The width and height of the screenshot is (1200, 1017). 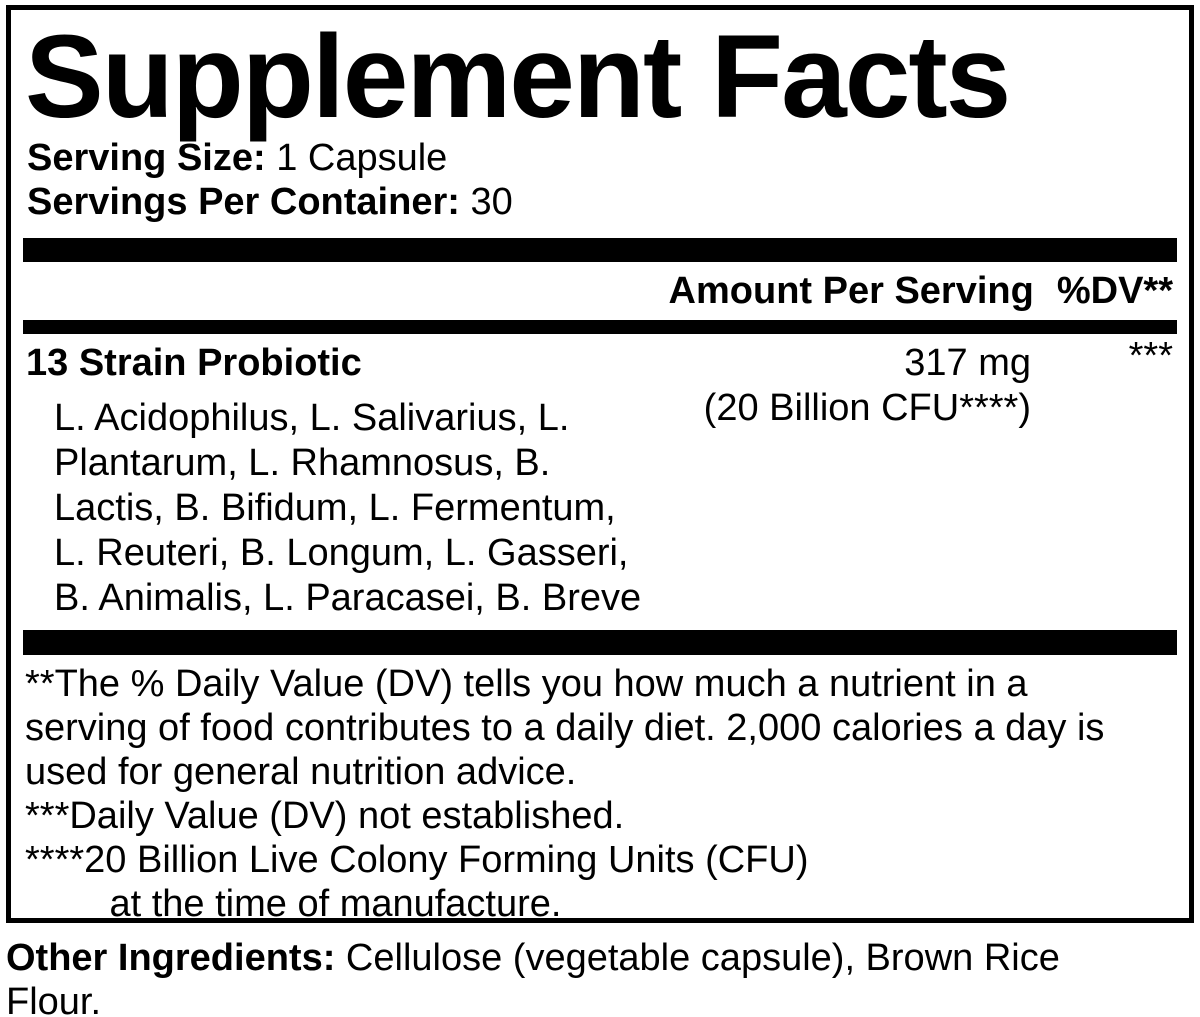 What do you see at coordinates (867, 408) in the screenshot?
I see `nutrient-amount-detail: (20 Billion CFU****)` at bounding box center [867, 408].